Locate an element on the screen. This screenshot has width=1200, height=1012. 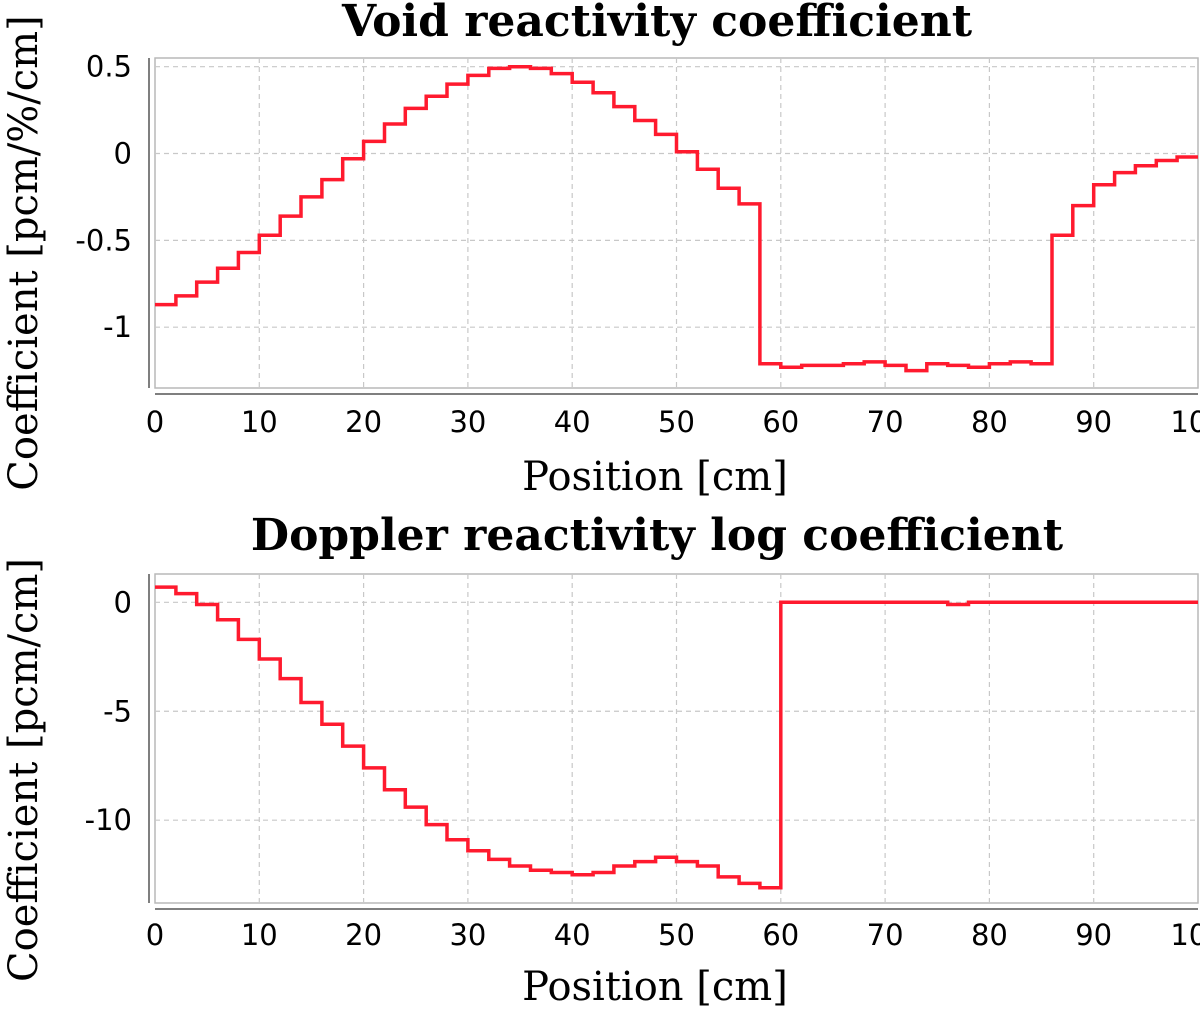
y-tick-label: -10 is located at coordinates (108, 820).